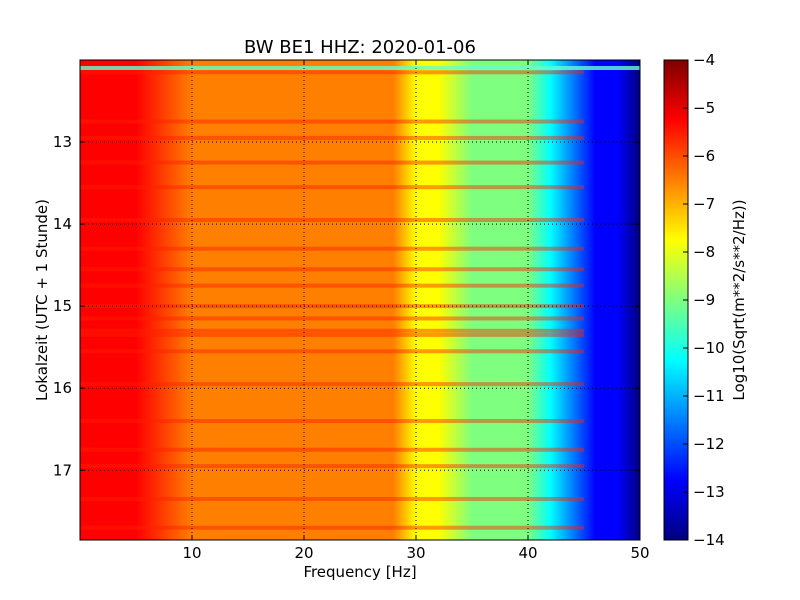  I want to click on colorbar-tick-label: −5, so click(704, 108).